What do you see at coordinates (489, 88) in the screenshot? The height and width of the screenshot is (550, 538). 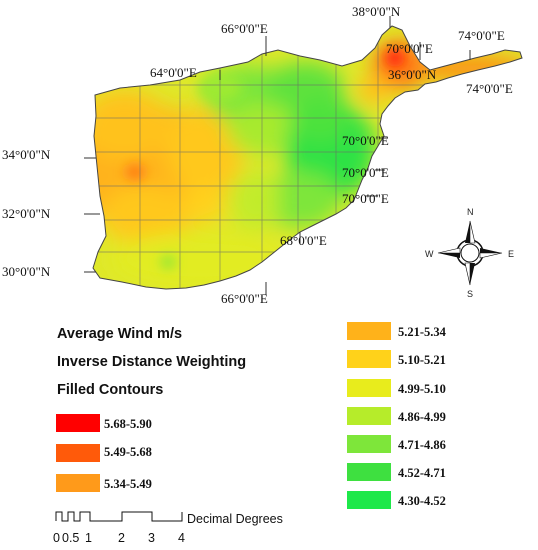 I see `lon-label-74e-east: 74°0'0"E` at bounding box center [489, 88].